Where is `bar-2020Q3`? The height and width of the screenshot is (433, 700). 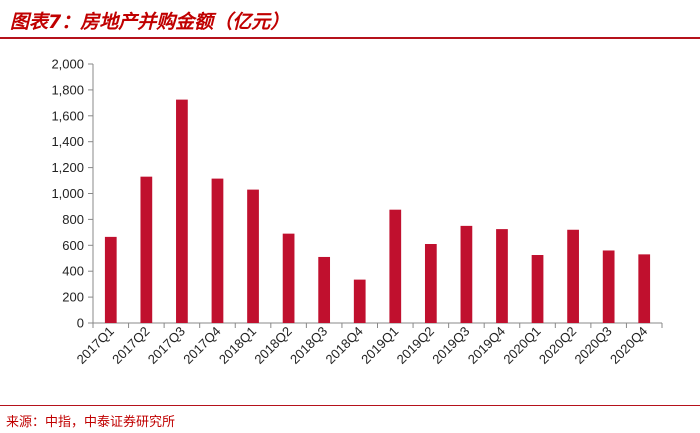
bar-2020Q3 is located at coordinates (608, 286).